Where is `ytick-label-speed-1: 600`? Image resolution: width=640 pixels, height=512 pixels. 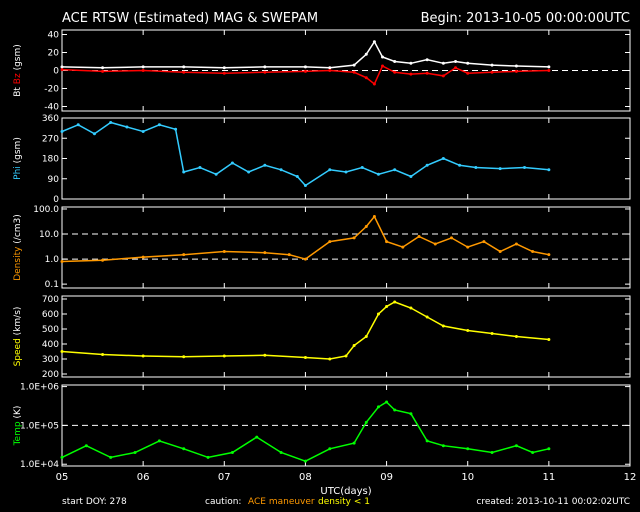
ytick-label-speed-1: 600 is located at coordinates (50, 315).